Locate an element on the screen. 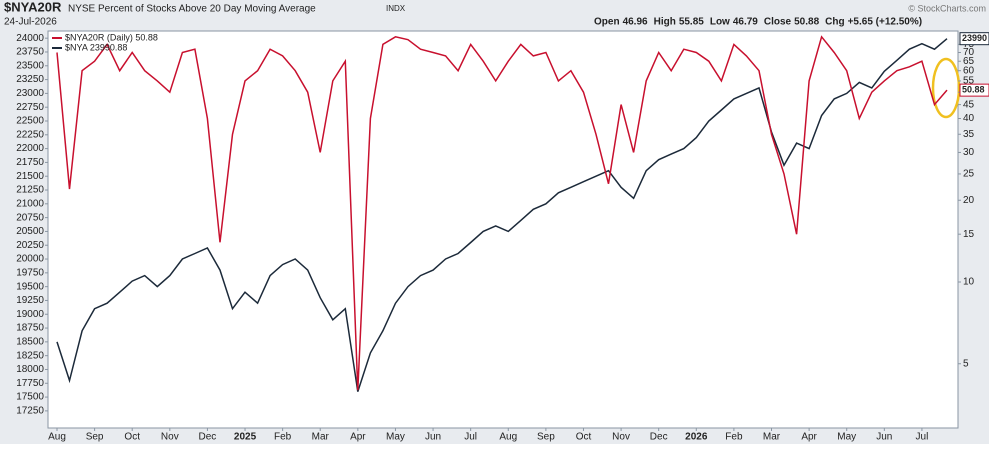 The width and height of the screenshot is (989, 449). y-tick-label: 20000 is located at coordinates (30, 259).